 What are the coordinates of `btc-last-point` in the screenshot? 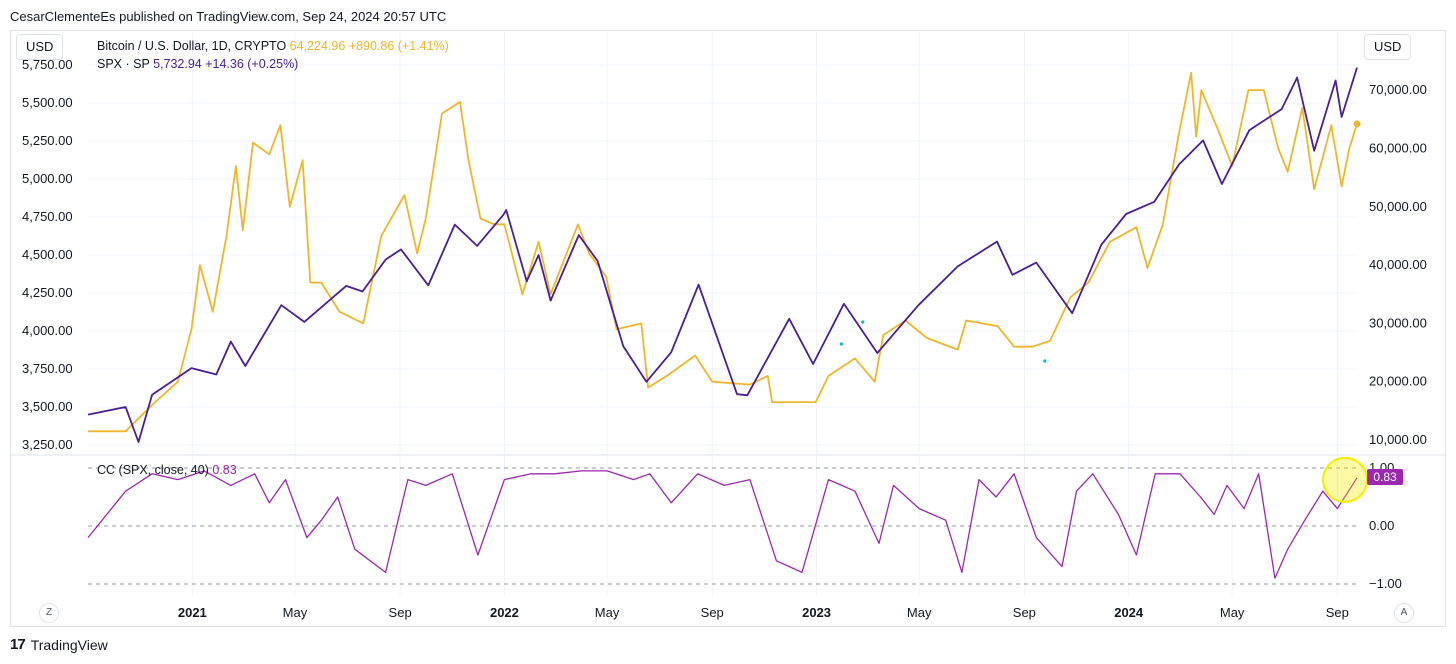 It's located at (1357, 124).